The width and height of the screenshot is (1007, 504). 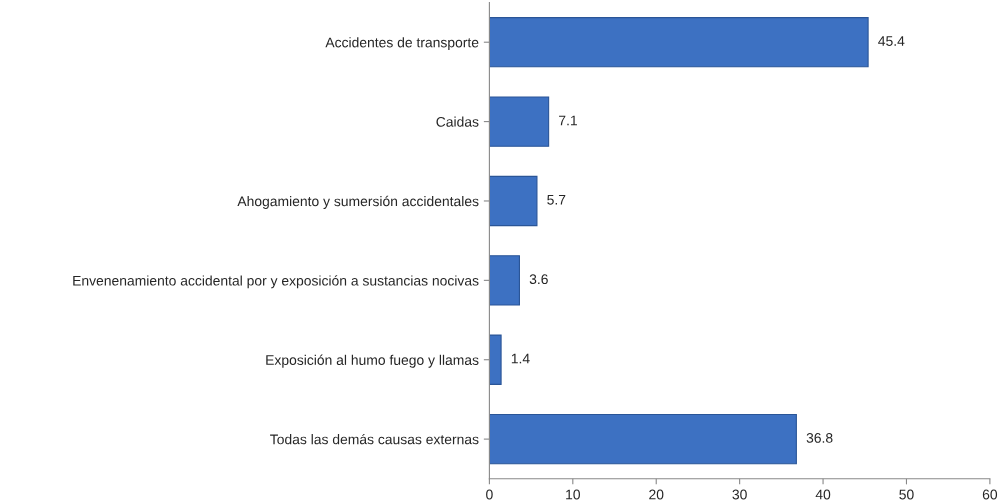 I want to click on x-tick-label: 10, so click(x=573, y=494).